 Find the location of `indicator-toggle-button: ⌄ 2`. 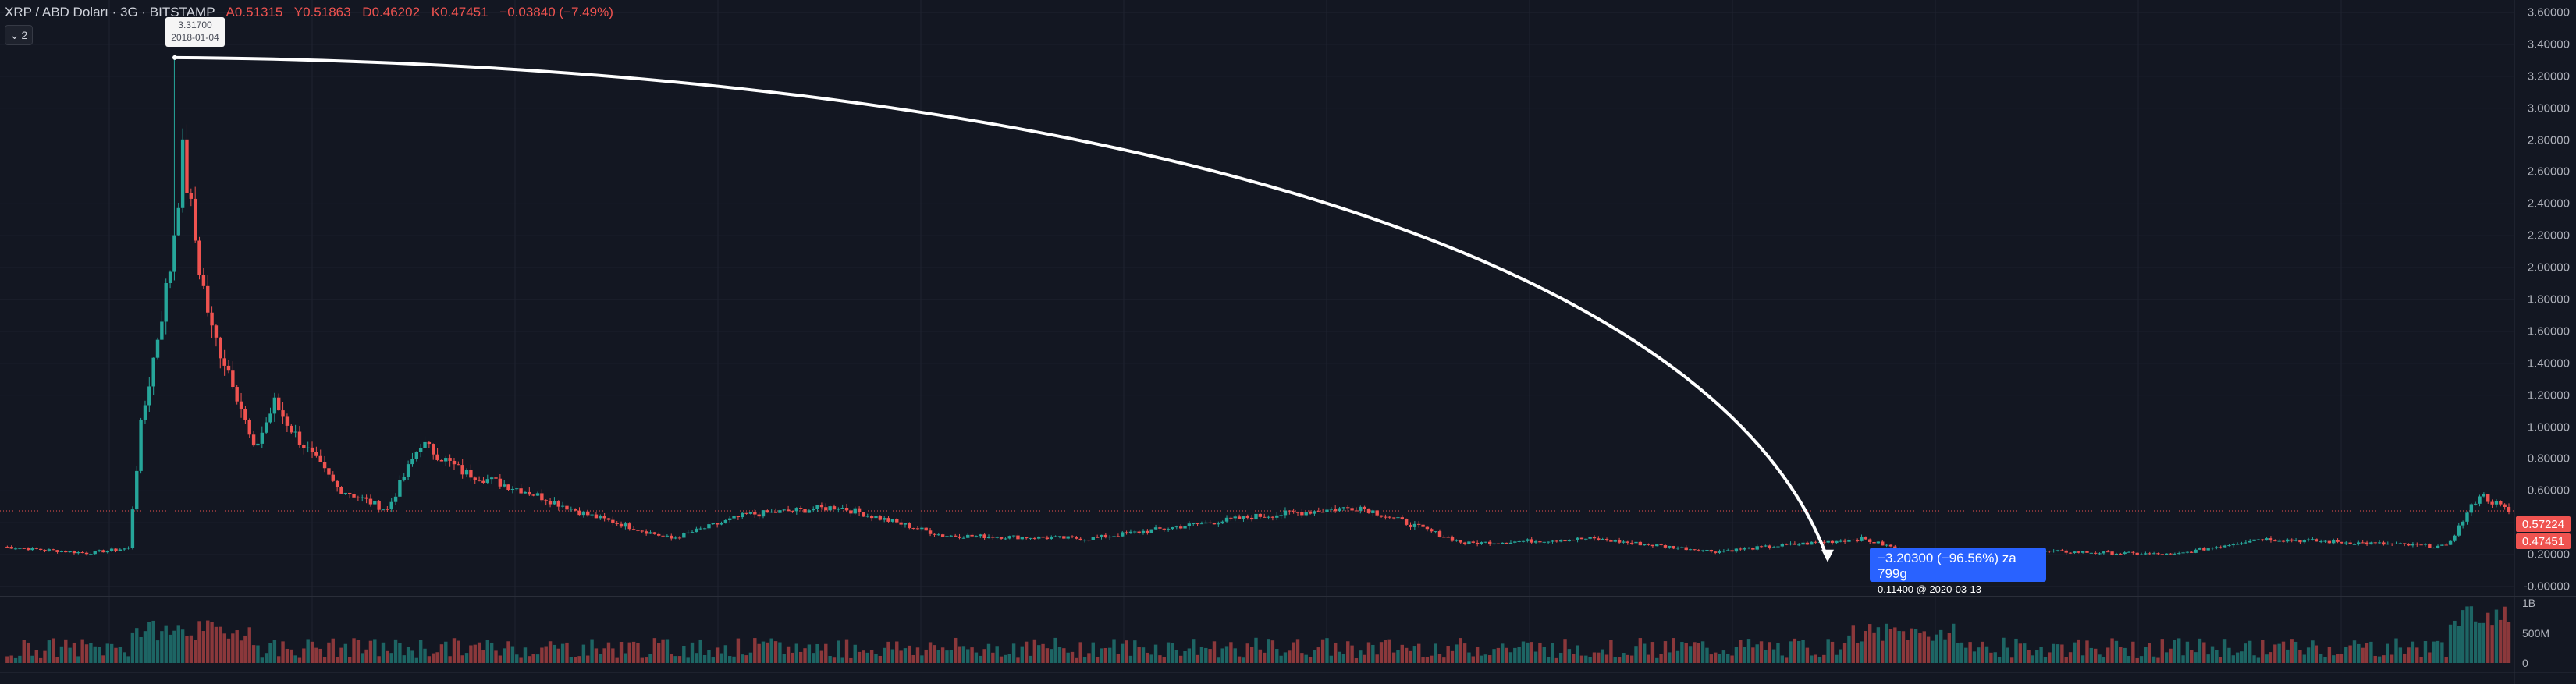

indicator-toggle-button: ⌄ 2 is located at coordinates (19, 35).